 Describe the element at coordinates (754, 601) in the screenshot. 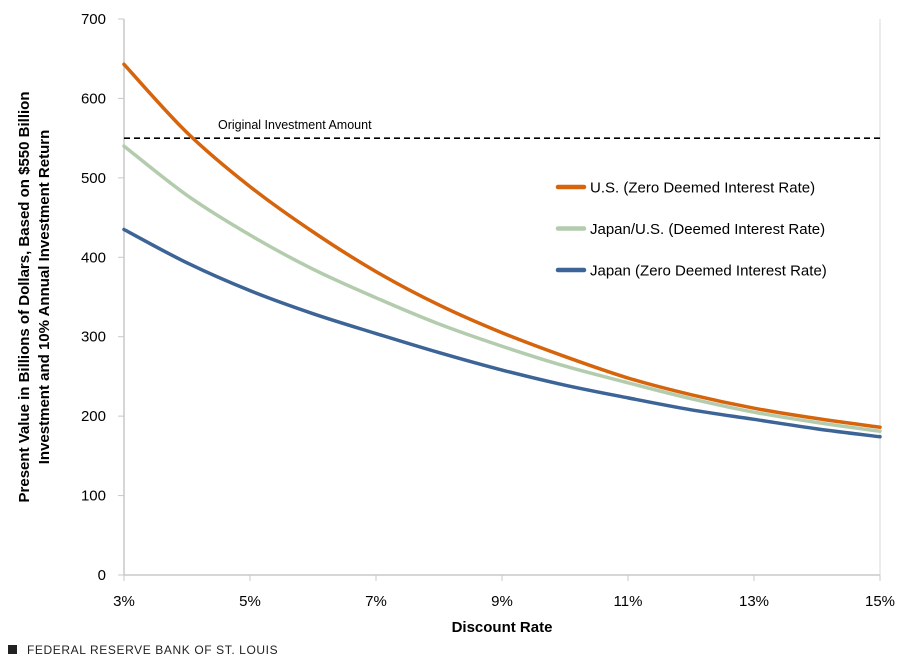

I see `x-tick-label: 13%` at that location.